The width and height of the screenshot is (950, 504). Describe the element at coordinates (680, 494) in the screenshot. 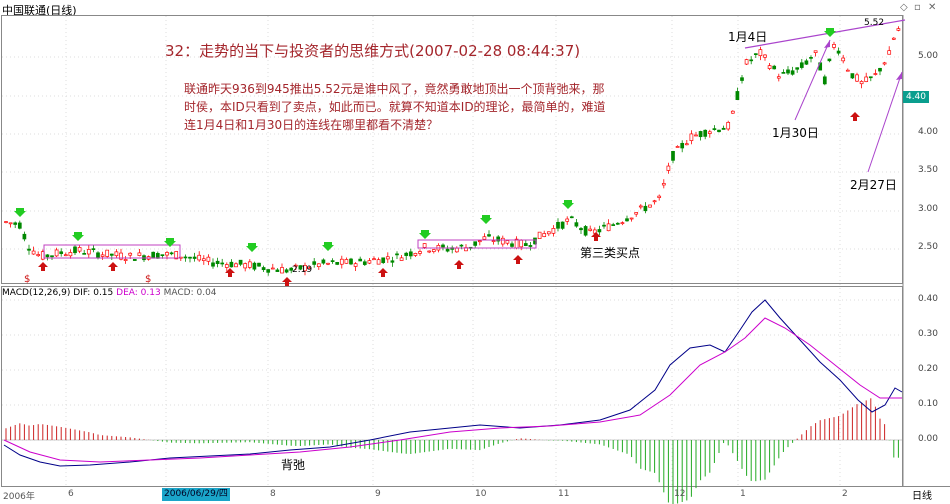

I see `time-tick: 12` at that location.